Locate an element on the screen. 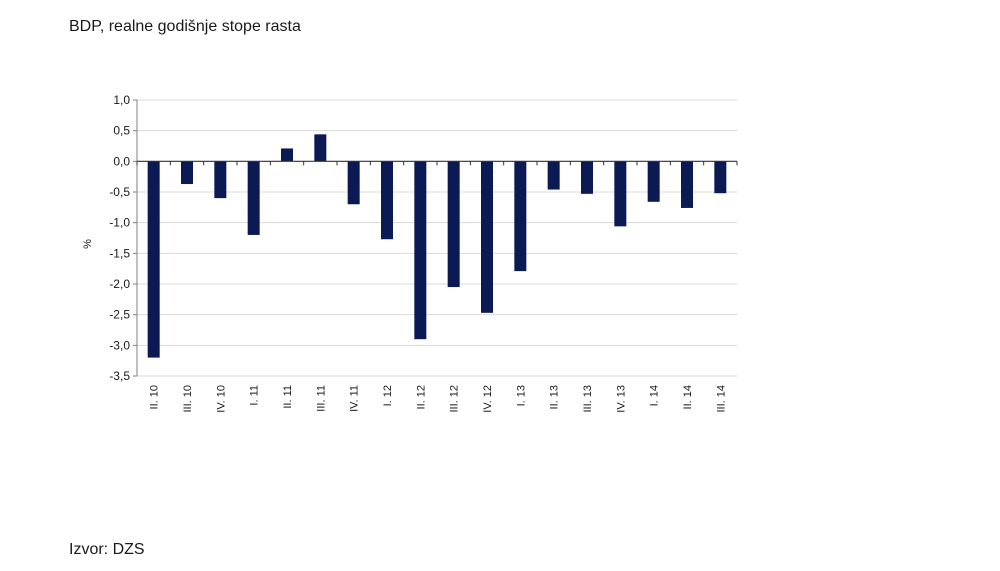 This screenshot has width=1000, height=571. x-tick-label: II. 12 is located at coordinates (421, 397).